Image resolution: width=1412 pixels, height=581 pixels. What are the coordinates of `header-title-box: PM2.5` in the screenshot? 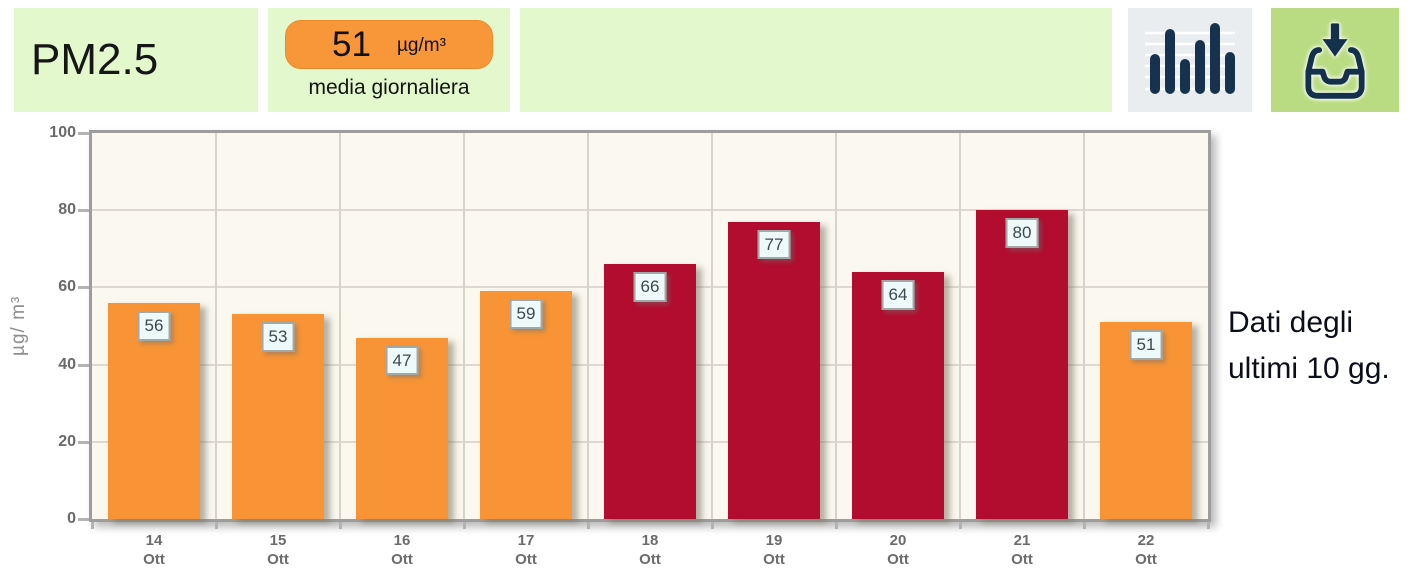 It's located at (136, 60).